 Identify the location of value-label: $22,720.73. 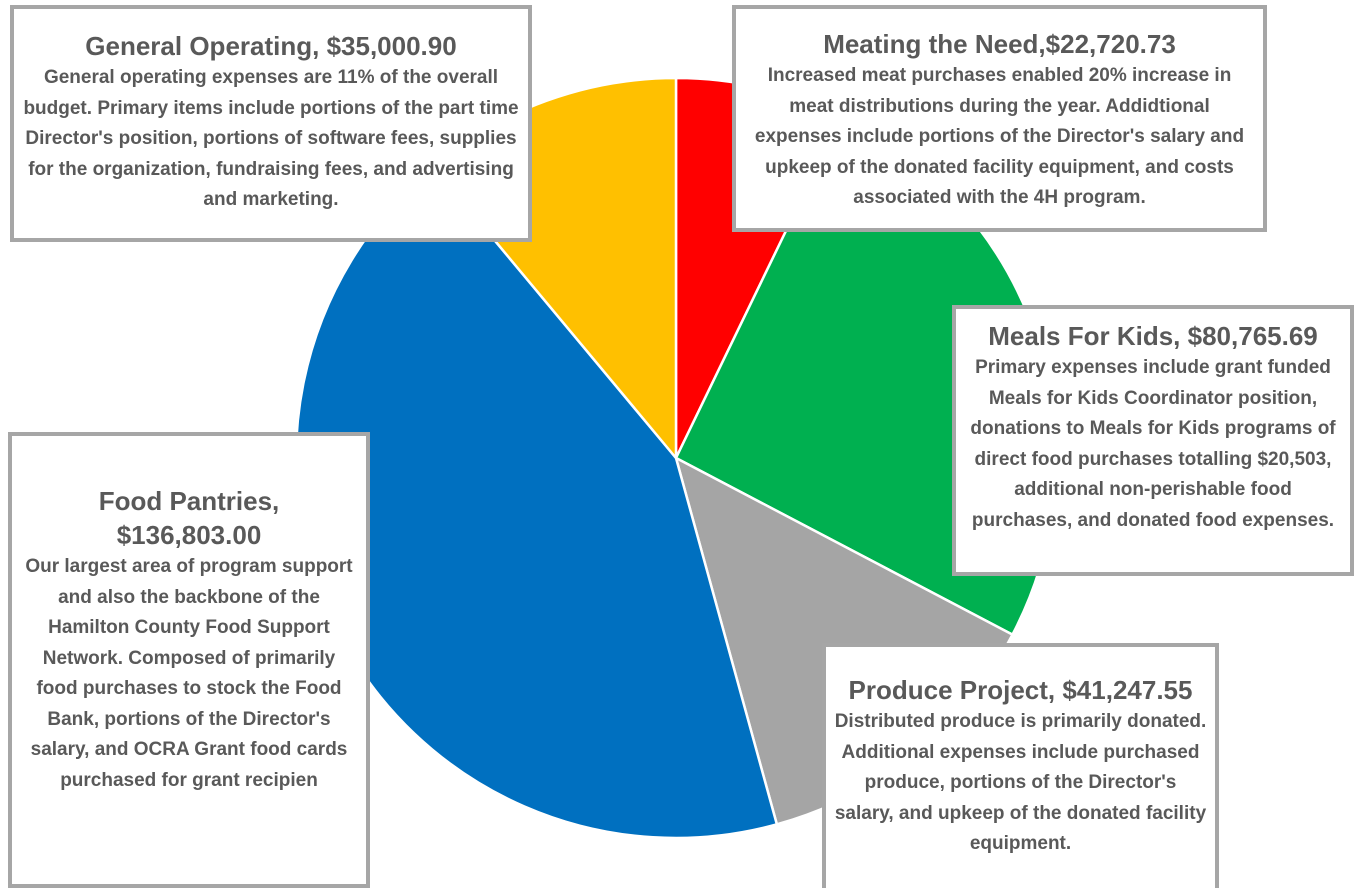
(1110, 44).